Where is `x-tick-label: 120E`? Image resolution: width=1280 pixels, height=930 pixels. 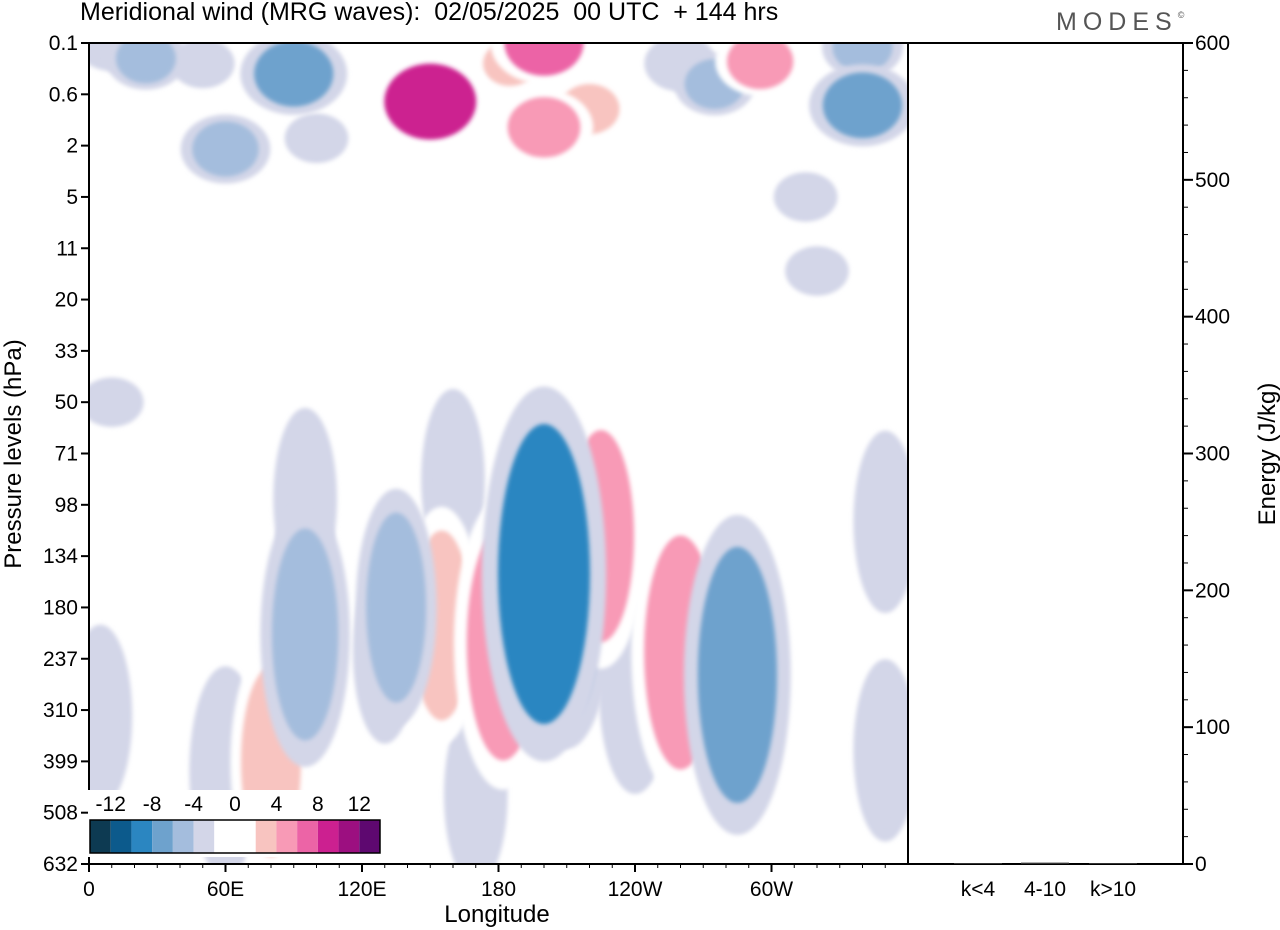 x-tick-label: 120E is located at coordinates (361, 889).